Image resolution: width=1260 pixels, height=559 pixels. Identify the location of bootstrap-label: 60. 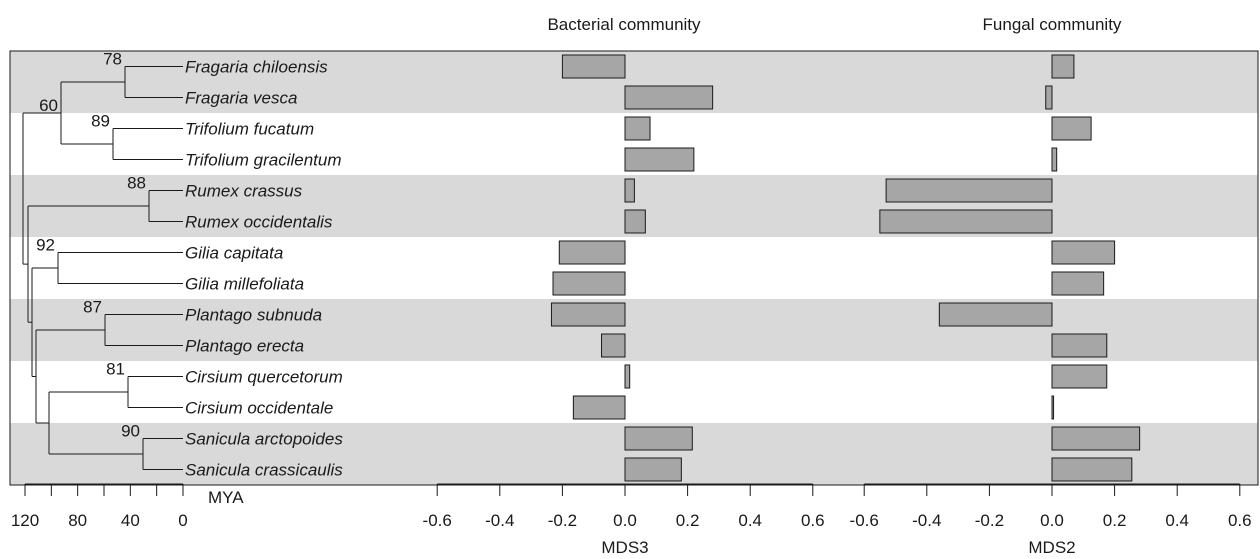
(48, 105).